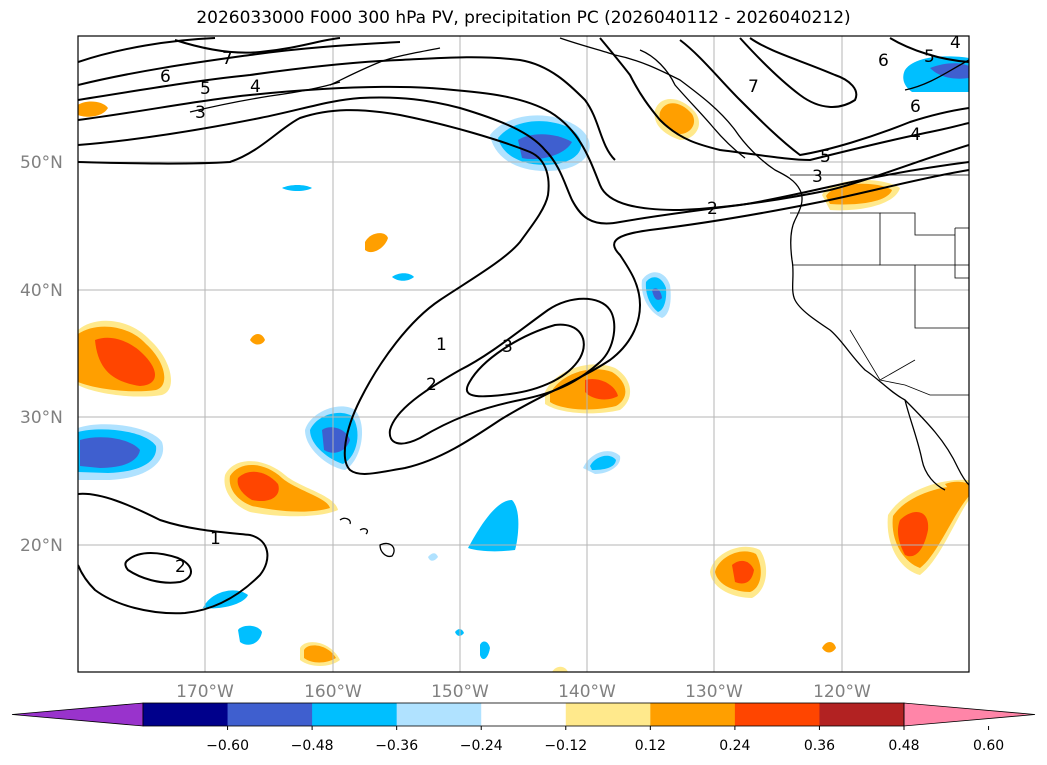 This screenshot has width=1047, height=765. Describe the element at coordinates (656, 295) in the screenshot. I see `negative-anomaly-east-pacific` at that location.